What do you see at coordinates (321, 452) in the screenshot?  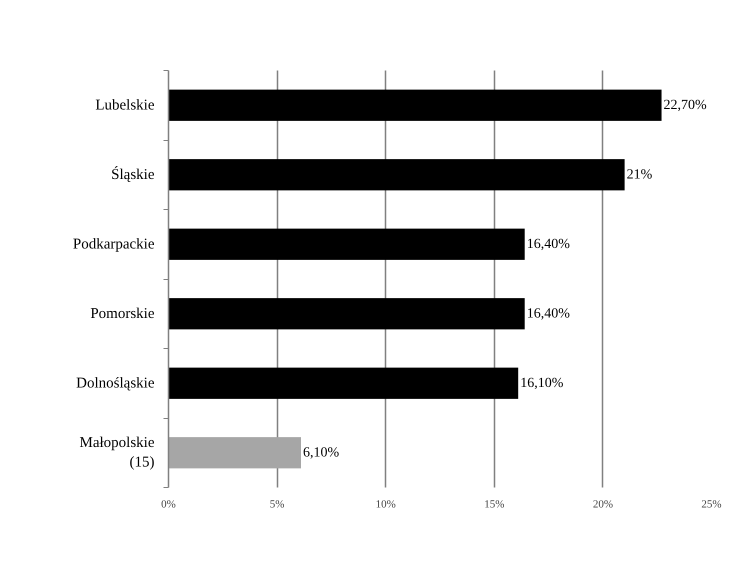 I see `data-label: 6,10%` at bounding box center [321, 452].